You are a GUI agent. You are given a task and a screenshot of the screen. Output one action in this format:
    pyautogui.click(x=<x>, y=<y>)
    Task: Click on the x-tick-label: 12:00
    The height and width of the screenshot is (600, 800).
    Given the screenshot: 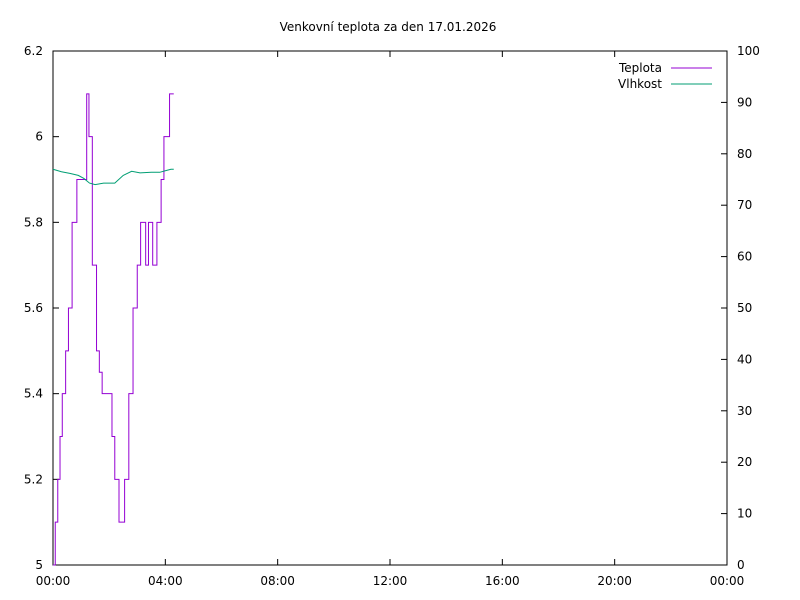 What is the action you would take?
    pyautogui.click(x=390, y=581)
    